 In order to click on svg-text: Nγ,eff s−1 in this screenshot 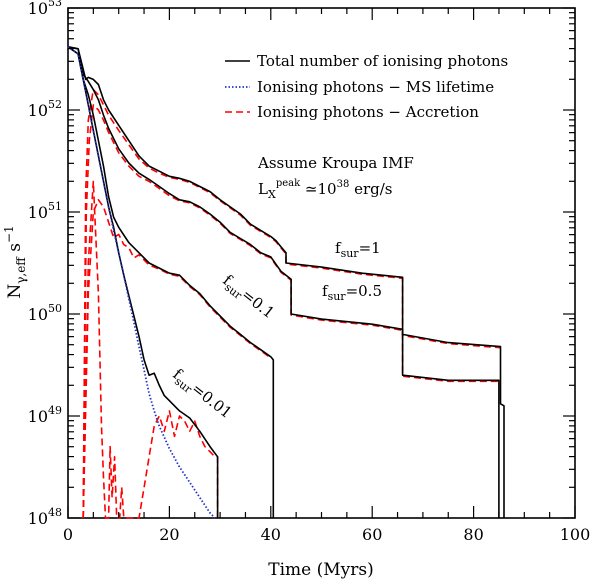, I will do `click(15, 261)`.